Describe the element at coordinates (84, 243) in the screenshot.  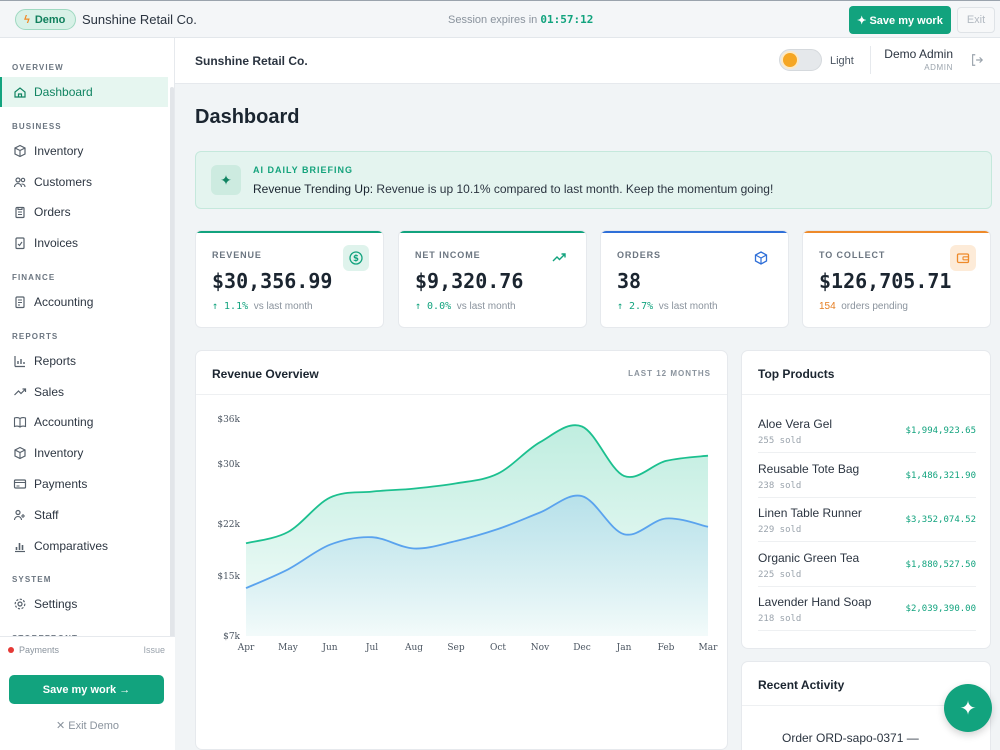
I see `sidebar-item-invoices: Invoices` at that location.